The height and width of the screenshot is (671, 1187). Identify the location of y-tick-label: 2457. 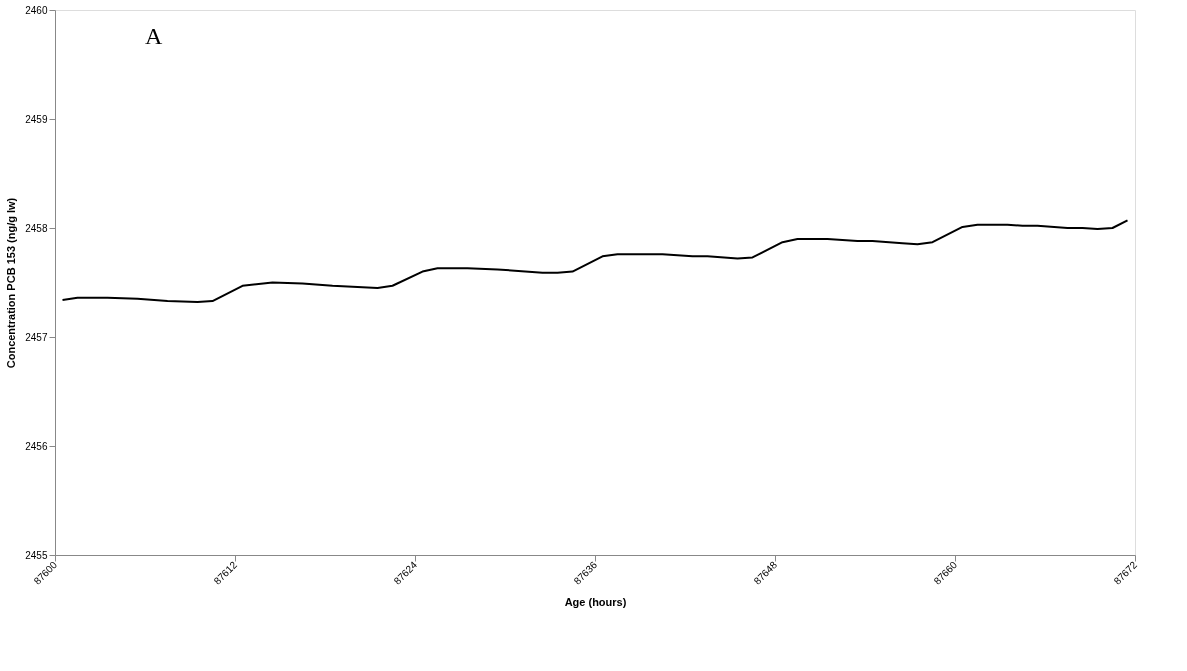
(36, 337).